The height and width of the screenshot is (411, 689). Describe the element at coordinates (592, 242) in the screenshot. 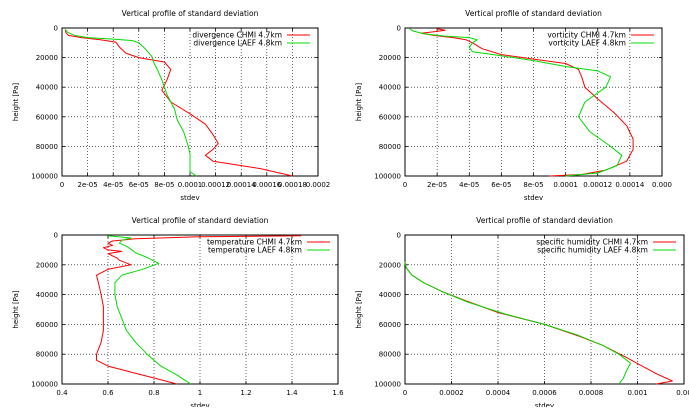

I see `legend-label-1: specific humidity CHMI 4.7km` at that location.